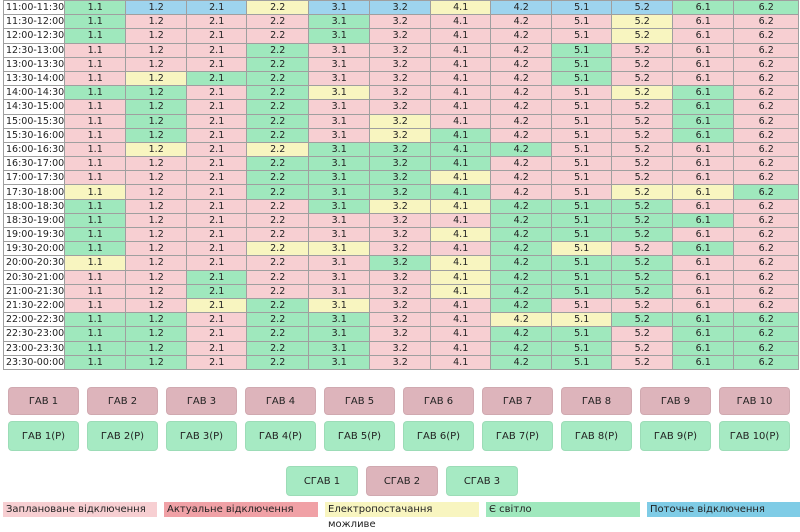  I want to click on gav-r-9-button: ГАВ 9(Р), so click(675, 436).